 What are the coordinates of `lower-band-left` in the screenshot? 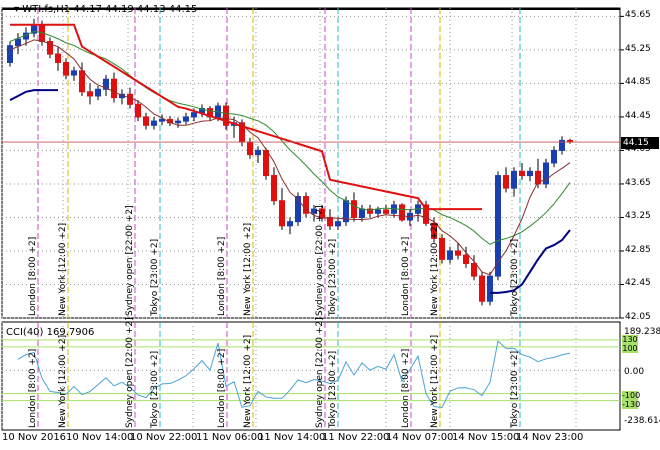 It's located at (33, 95).